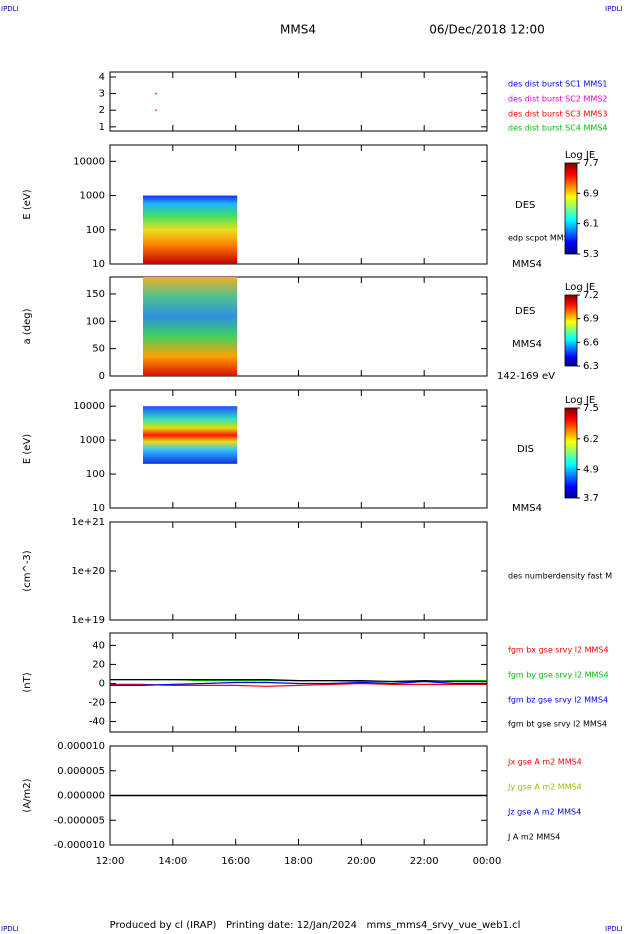 The image size is (630, 934). I want to click on y-tick-label: 0.000005, so click(81, 771).